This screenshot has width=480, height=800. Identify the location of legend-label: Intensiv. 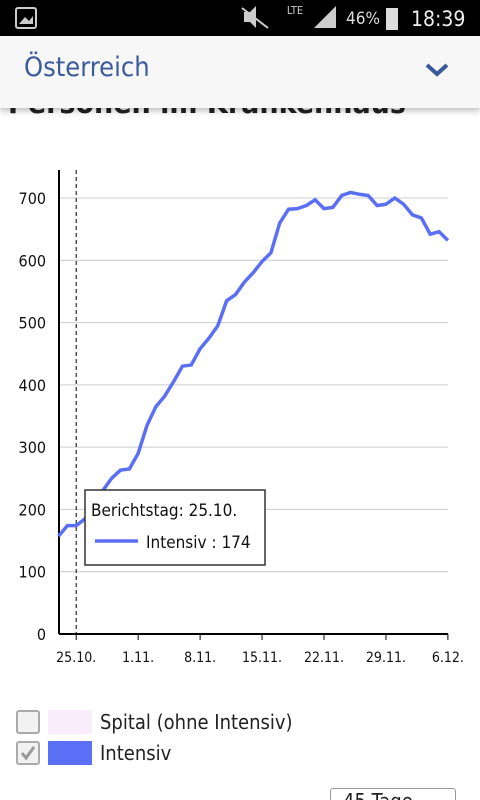
(136, 753).